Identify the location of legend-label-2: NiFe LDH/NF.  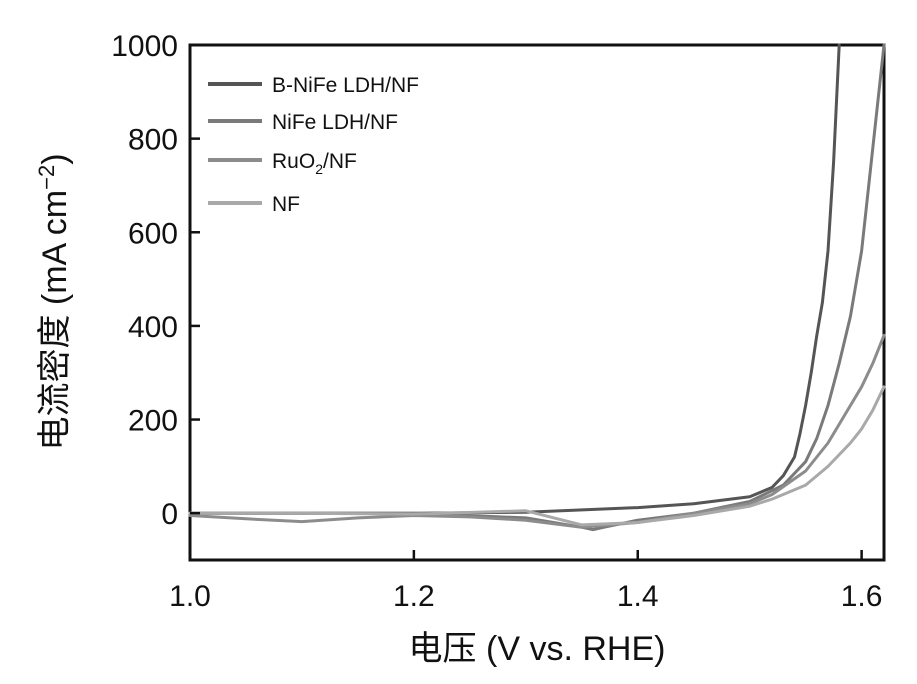
(335, 122).